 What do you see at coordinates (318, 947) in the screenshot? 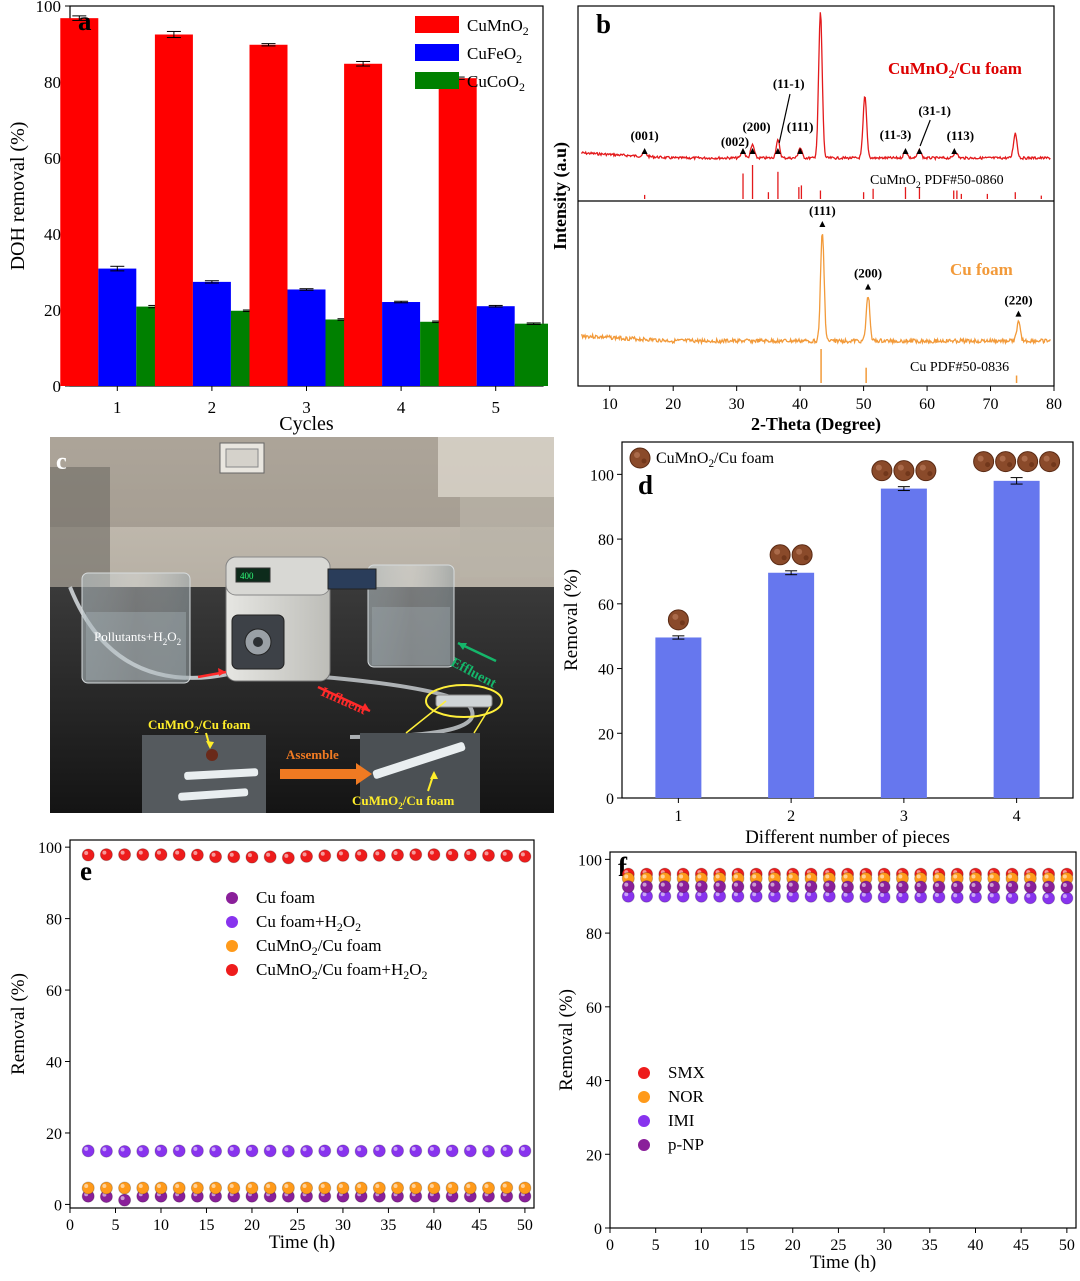
I see `legend-label-e: CuMnO2/Cu foam` at bounding box center [318, 947].